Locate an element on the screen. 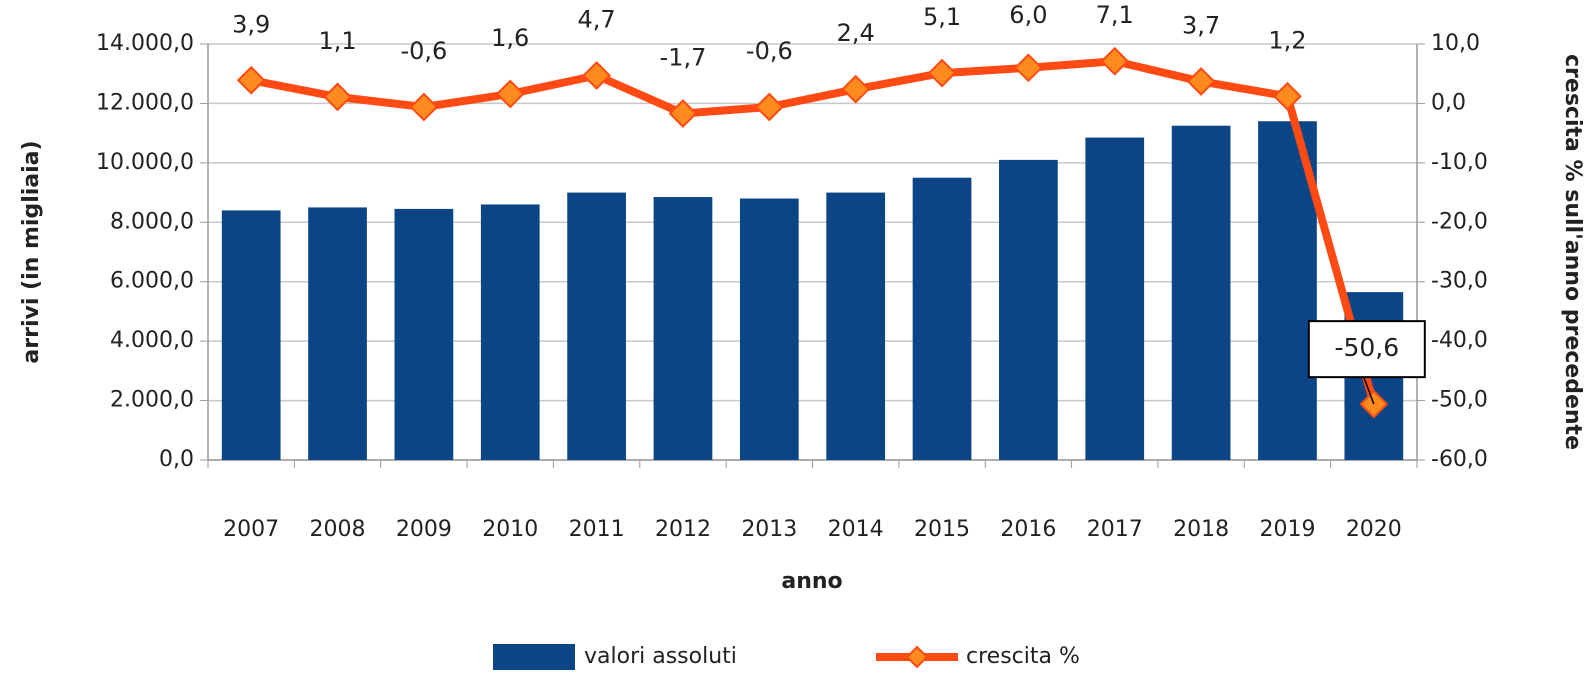 The image size is (1594, 679). y-tick-label: 4.000,0 is located at coordinates (152, 340).